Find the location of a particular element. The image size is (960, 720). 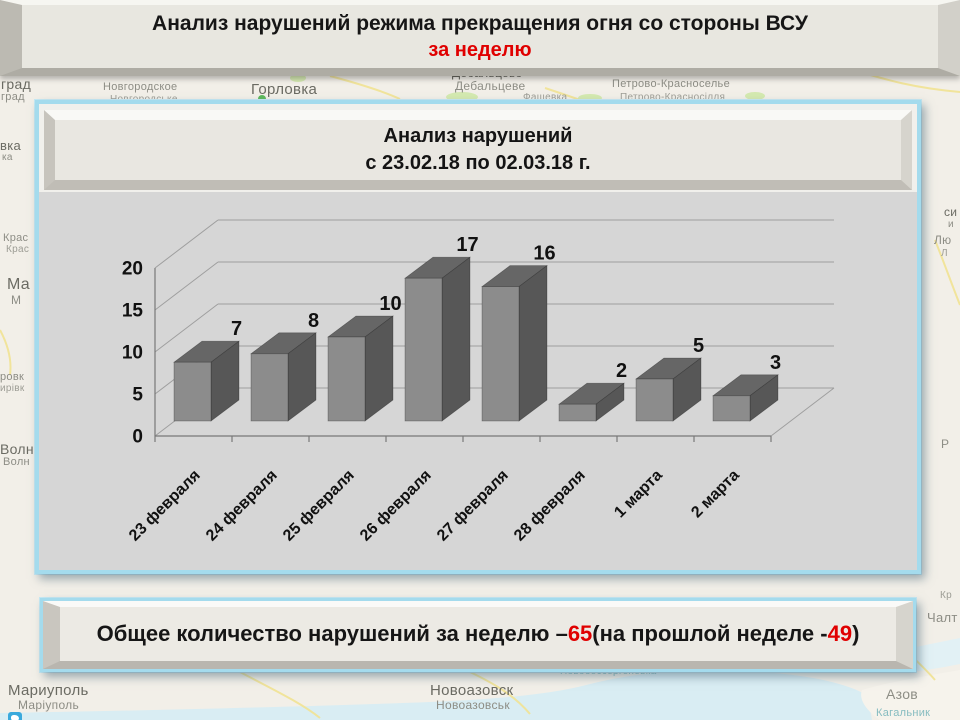

map-label: Лю is located at coordinates (943, 240).